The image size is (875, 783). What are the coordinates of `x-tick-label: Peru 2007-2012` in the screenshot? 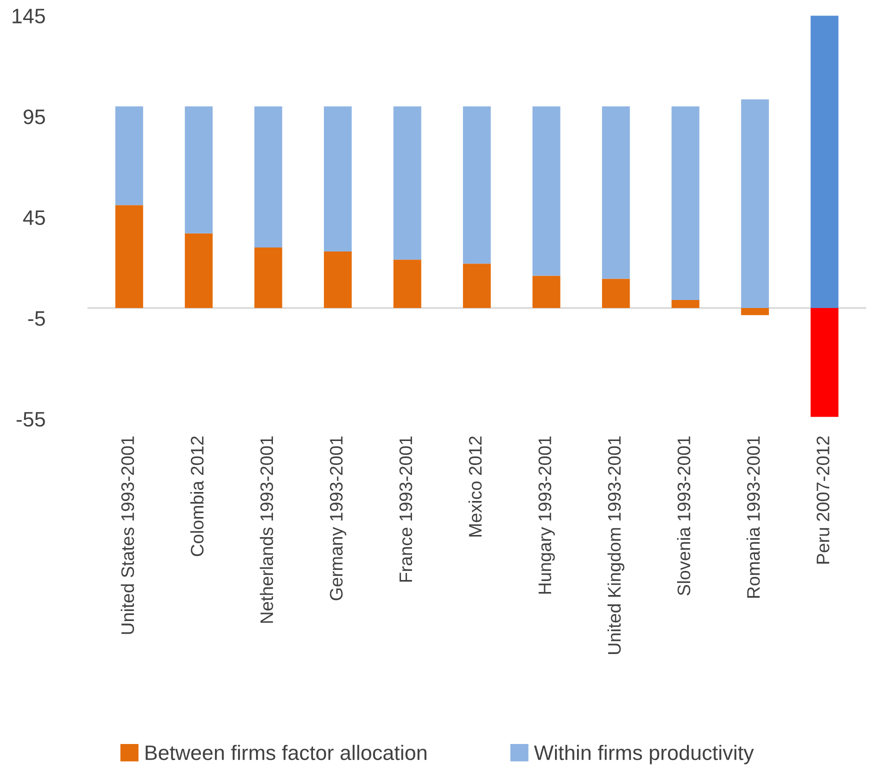 It's located at (823, 500).